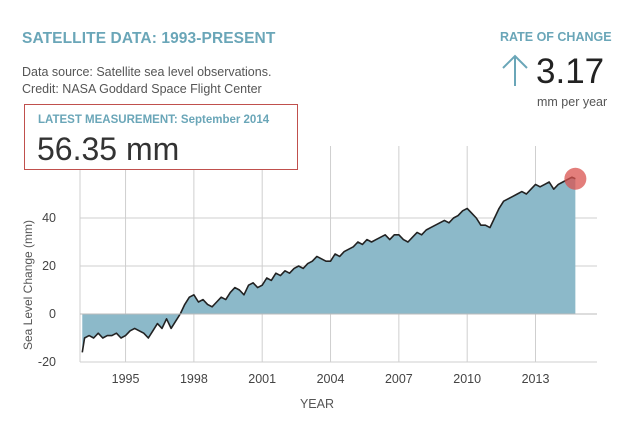  What do you see at coordinates (126, 379) in the screenshot?
I see `x-tick-label: 1995` at bounding box center [126, 379].